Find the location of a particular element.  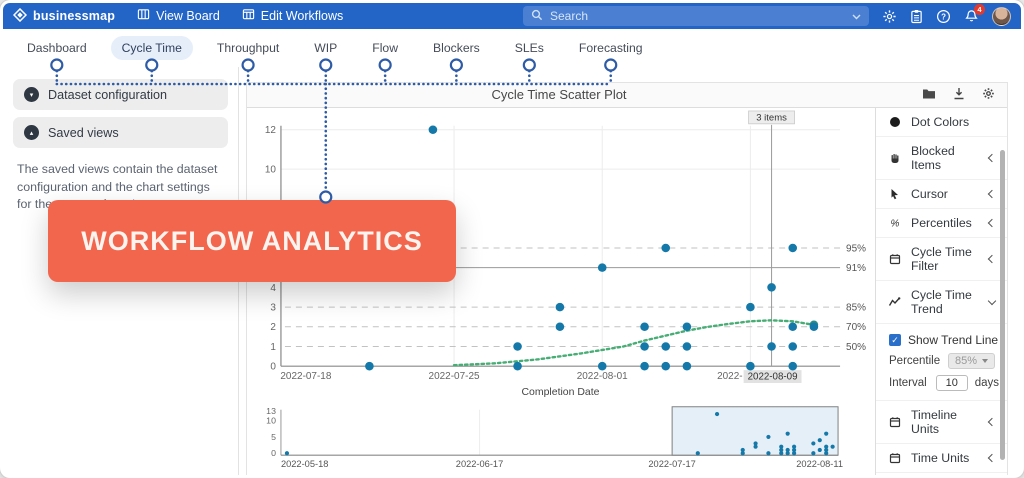

sidebar-section-label: Dataset configuration is located at coordinates (108, 94).